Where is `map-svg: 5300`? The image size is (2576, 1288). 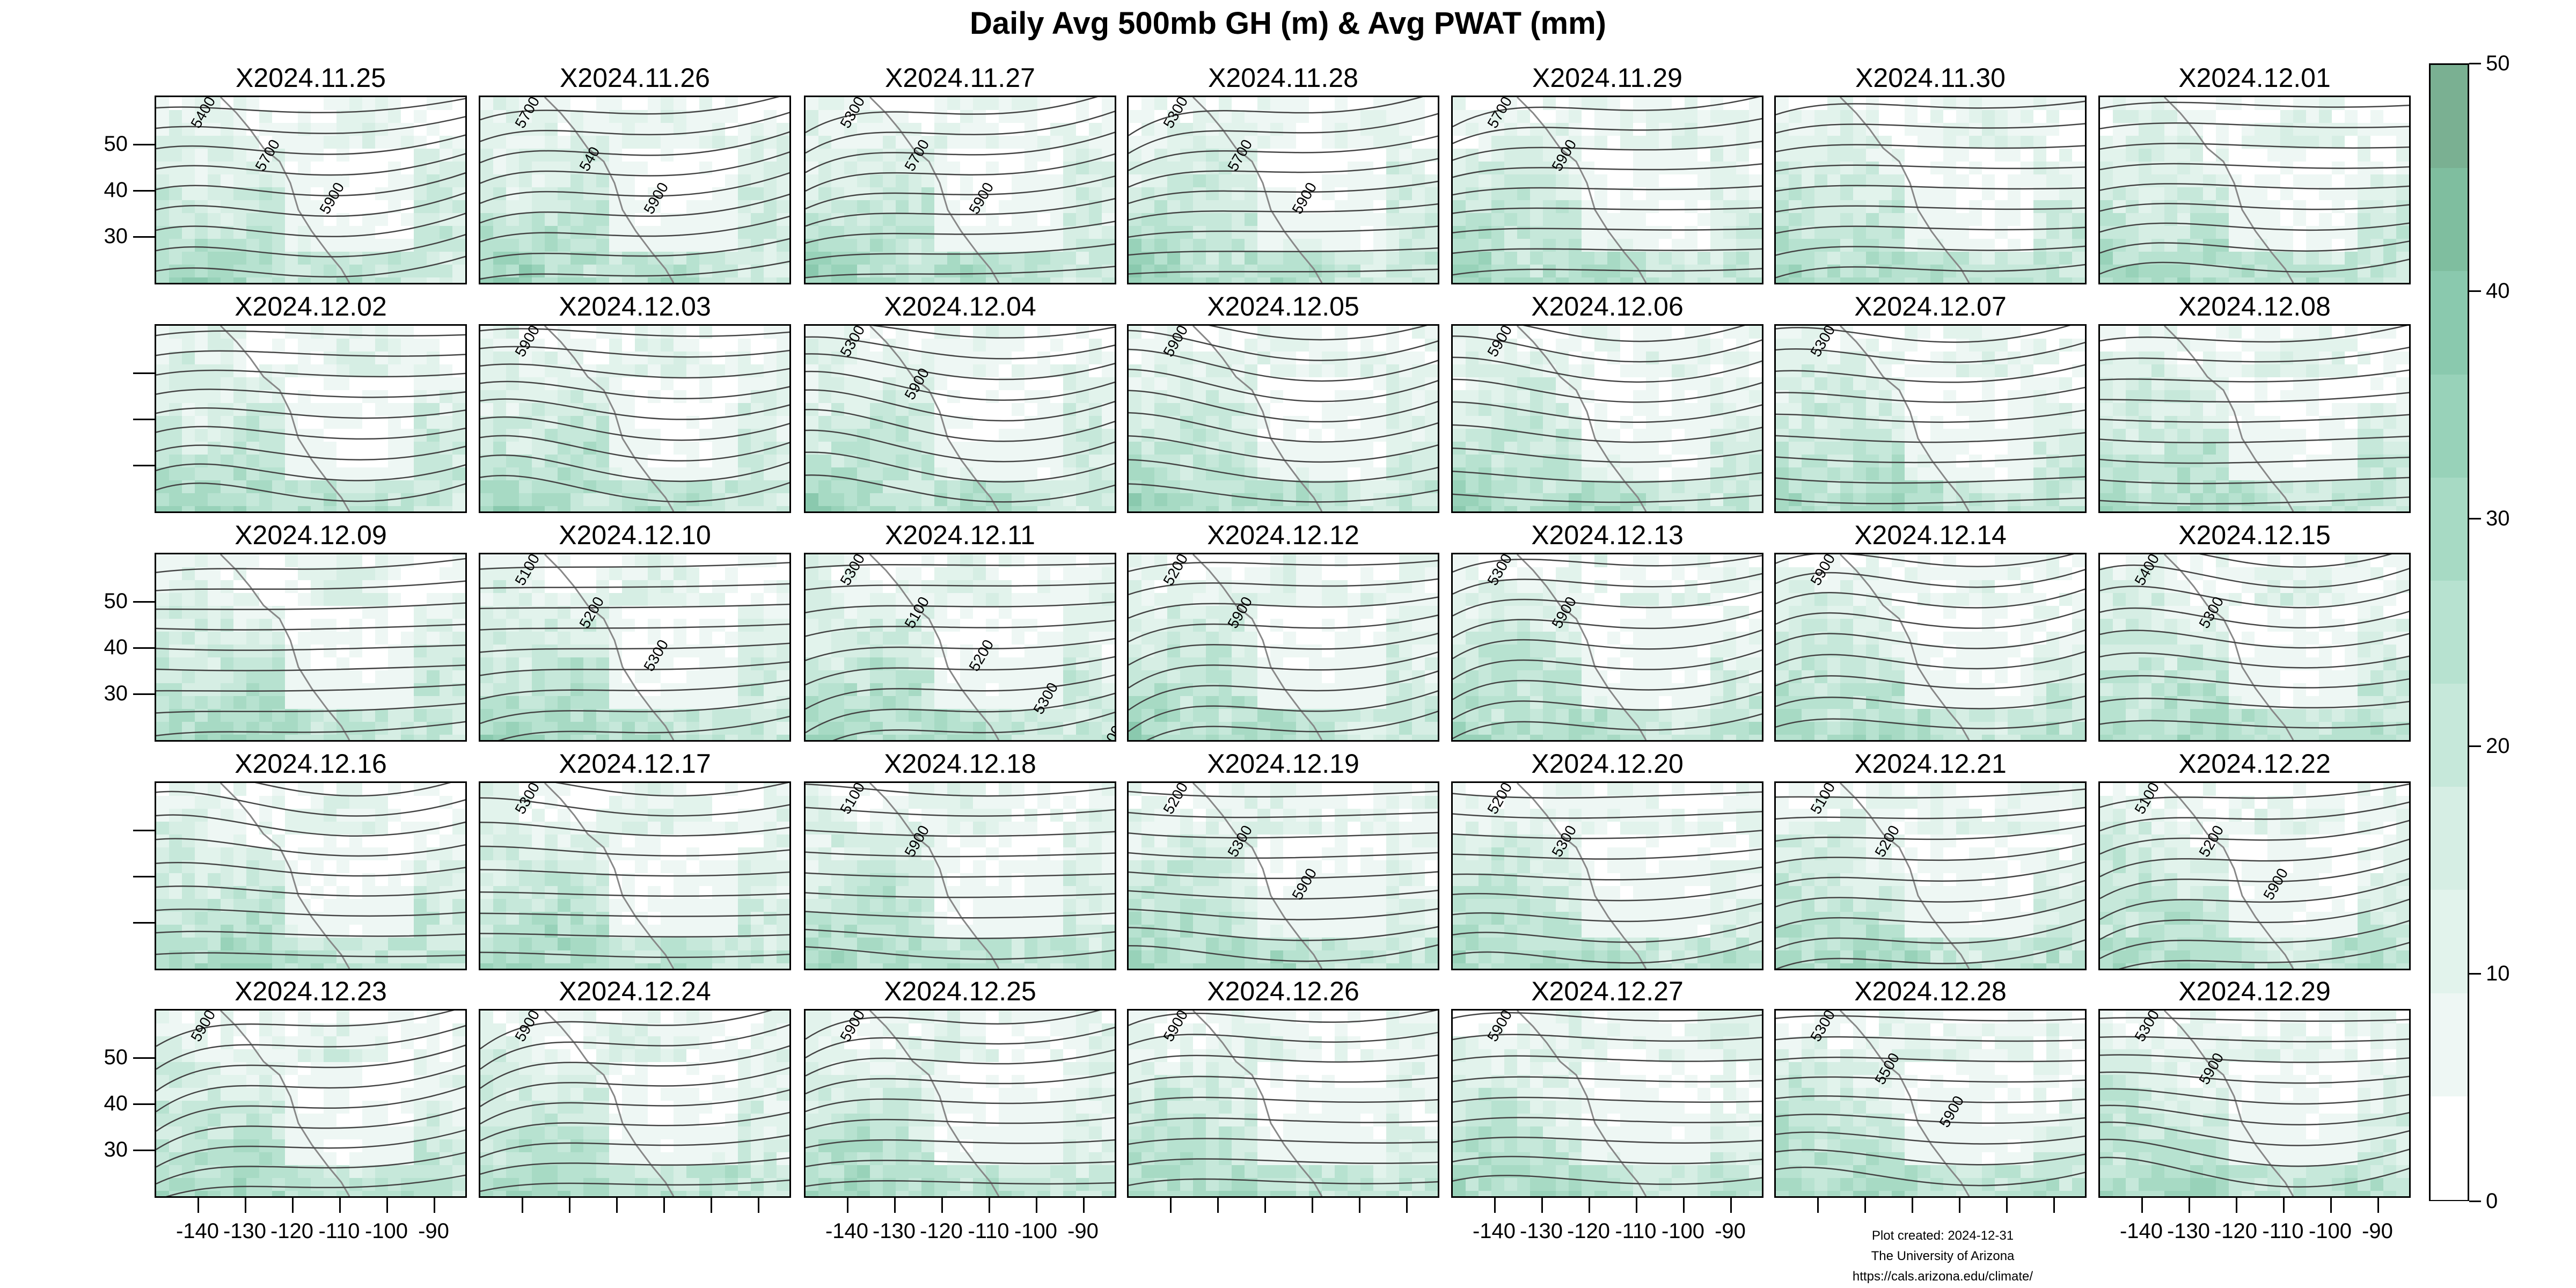
map-svg: 5300 is located at coordinates (1930, 418).